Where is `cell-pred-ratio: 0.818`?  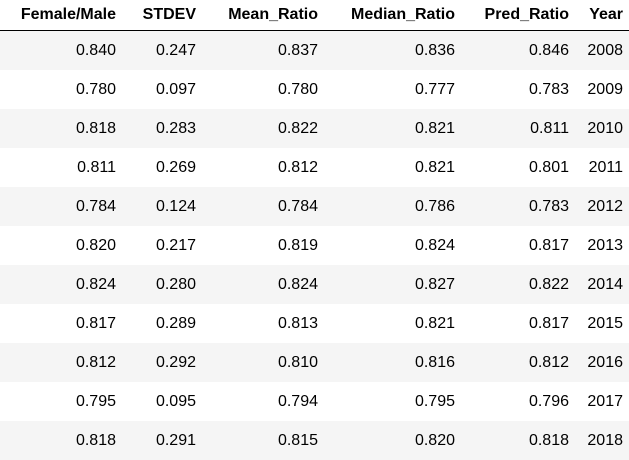 cell-pred-ratio: 0.818 is located at coordinates (518, 440).